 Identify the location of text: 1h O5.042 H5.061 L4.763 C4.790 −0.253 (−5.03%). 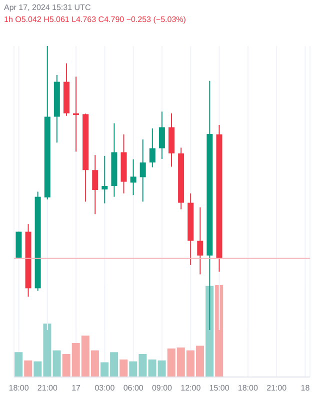
(95, 20).